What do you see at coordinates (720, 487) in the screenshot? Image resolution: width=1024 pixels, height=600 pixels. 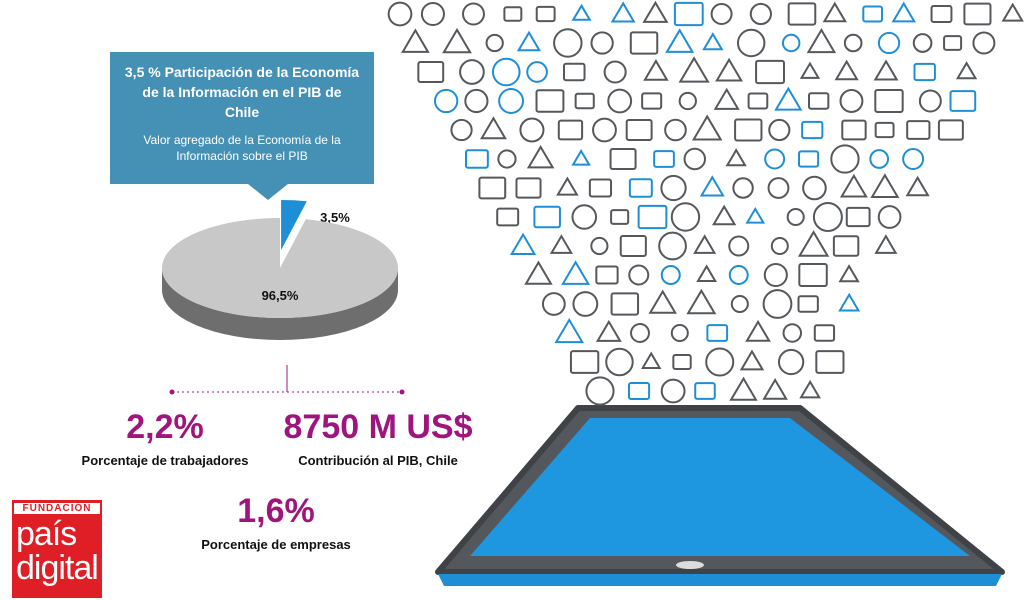 I see `tablet-screen` at bounding box center [720, 487].